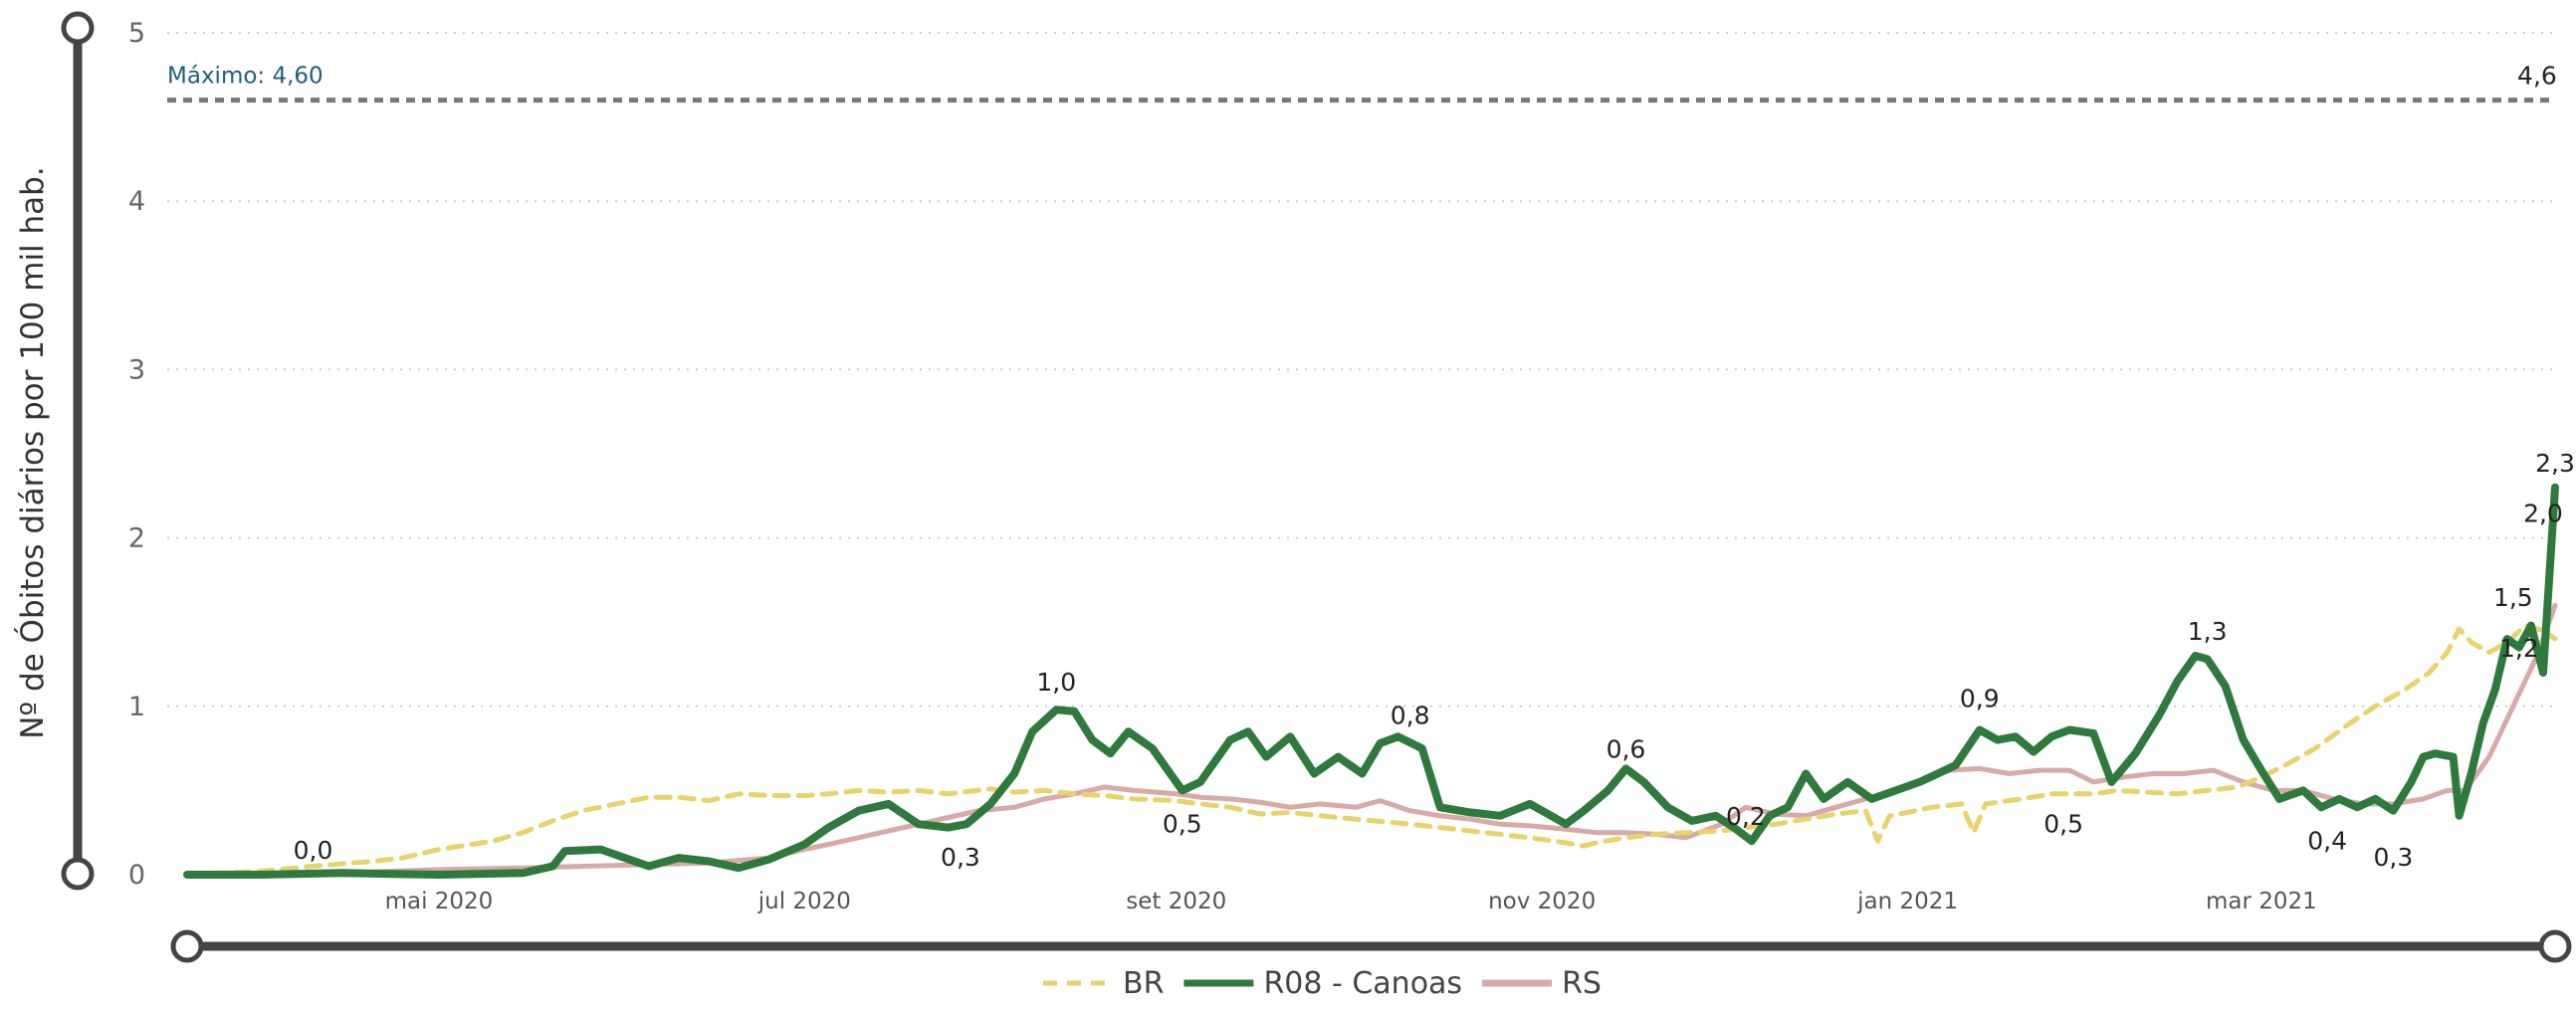 The height and width of the screenshot is (1013, 2576). I want to click on legend-label: R08 - Canoas, so click(1362, 983).